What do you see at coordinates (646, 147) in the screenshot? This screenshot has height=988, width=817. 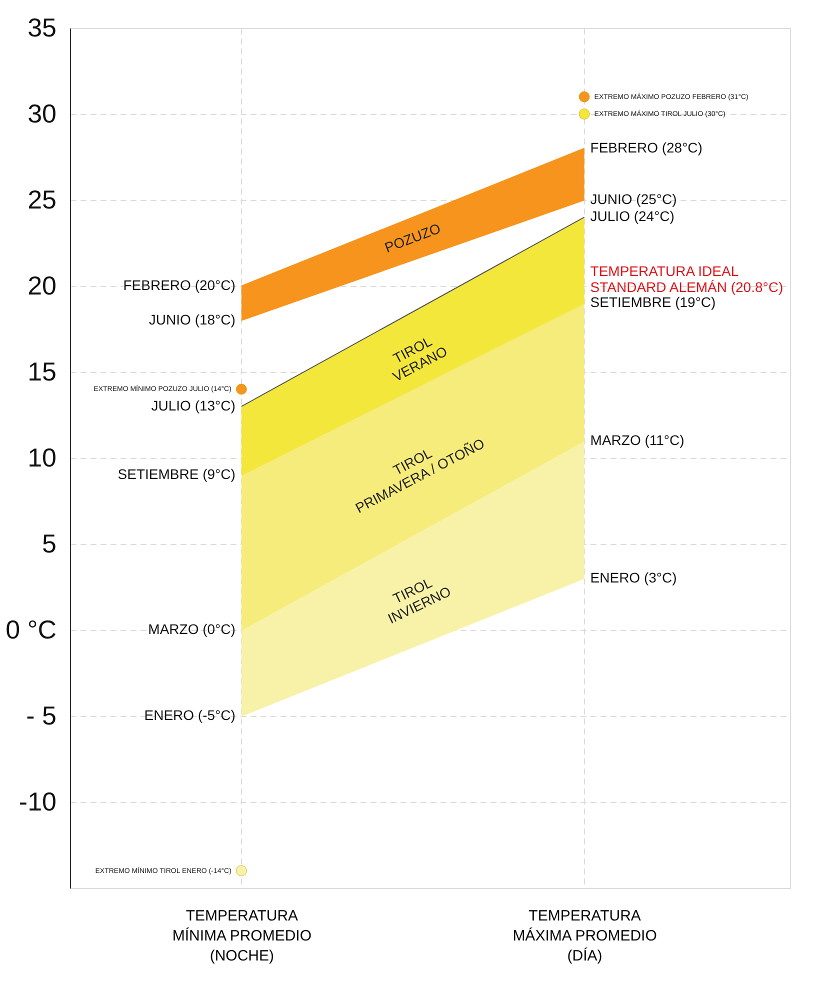 I see `data-label: FEBRERO (28°C)` at bounding box center [646, 147].